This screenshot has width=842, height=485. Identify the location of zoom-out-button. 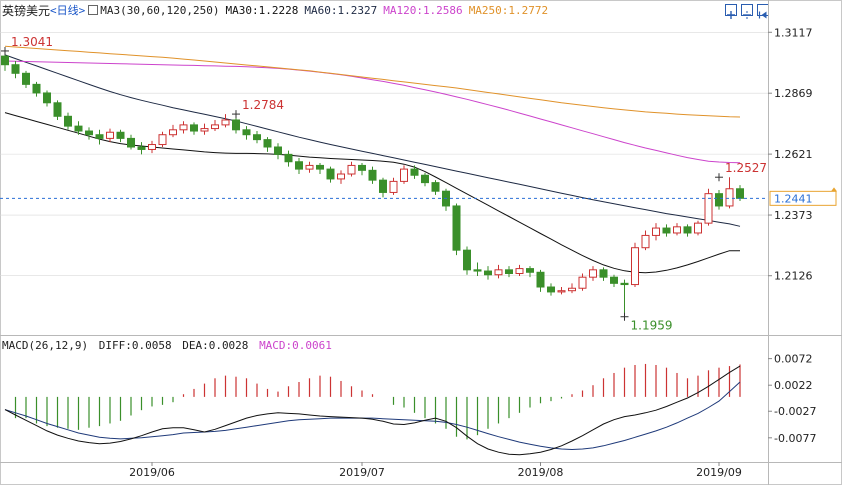
(747, 11).